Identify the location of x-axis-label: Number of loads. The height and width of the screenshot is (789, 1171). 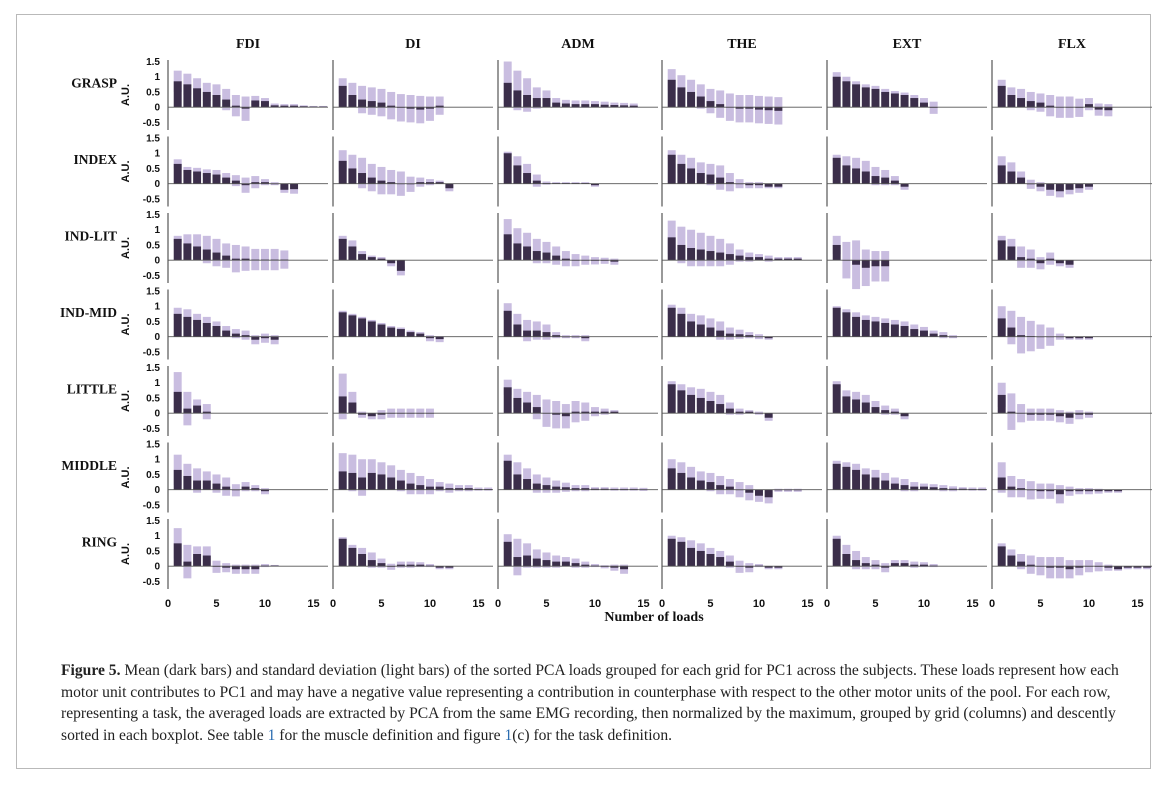
(654, 617).